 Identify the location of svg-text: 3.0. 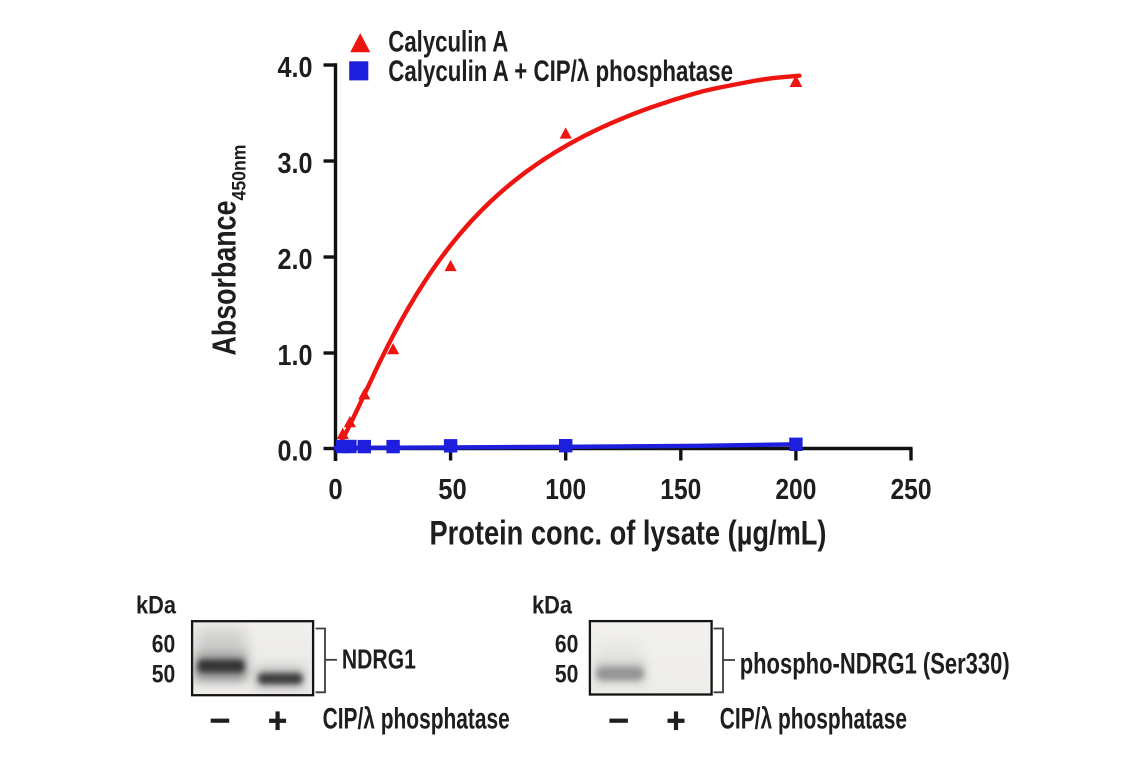
(295, 164).